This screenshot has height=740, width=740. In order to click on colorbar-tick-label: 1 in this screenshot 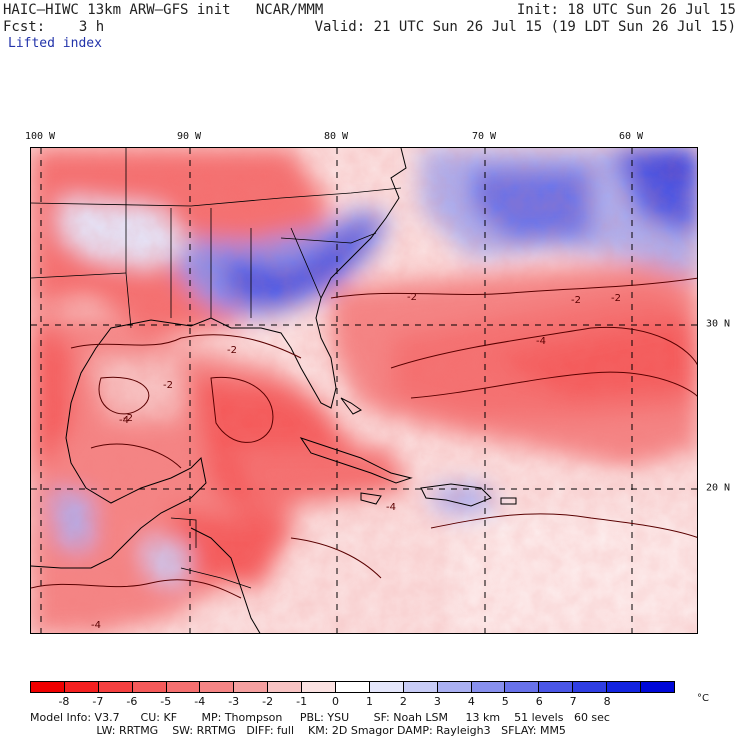, I will do `click(369, 701)`.